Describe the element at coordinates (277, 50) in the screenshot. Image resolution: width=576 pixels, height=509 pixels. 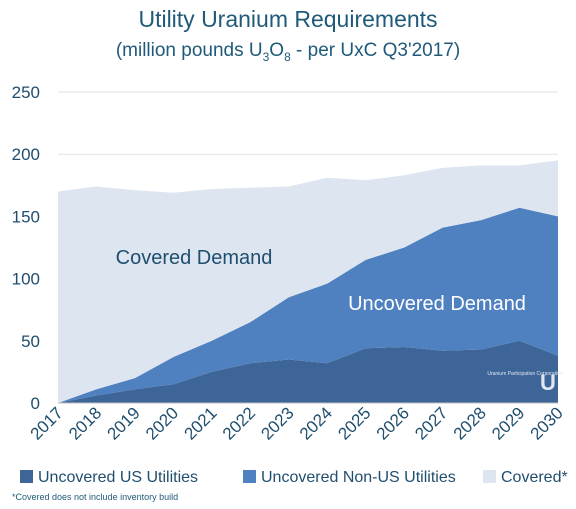
I see `subtitle-part-2: O` at that location.